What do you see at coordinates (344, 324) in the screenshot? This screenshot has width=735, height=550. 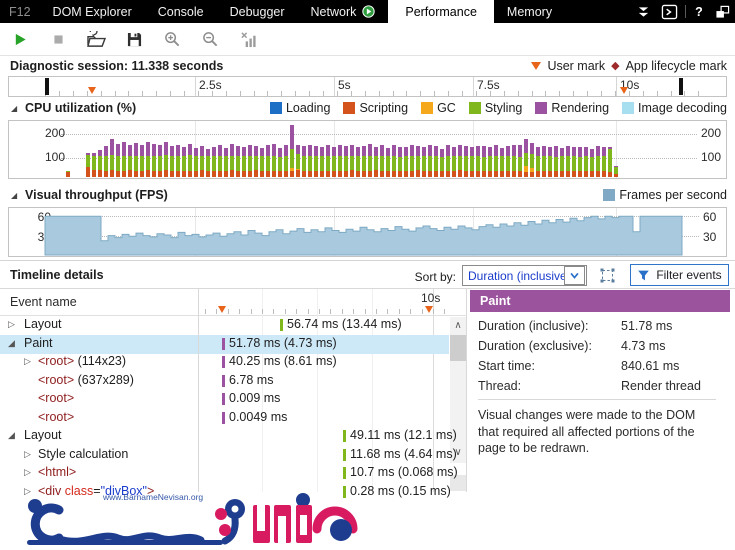 I see `duration-text: 56.74 ms (13.44 ms)` at bounding box center [344, 324].